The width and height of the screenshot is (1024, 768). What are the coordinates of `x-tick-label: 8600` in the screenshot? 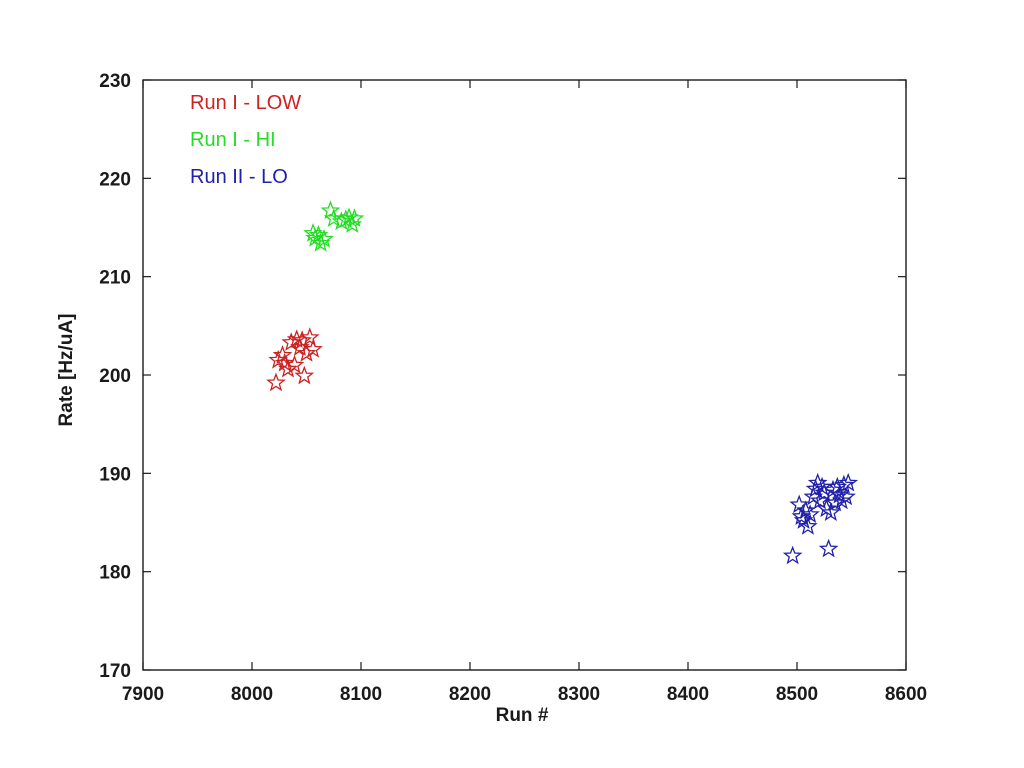 It's located at (906, 694).